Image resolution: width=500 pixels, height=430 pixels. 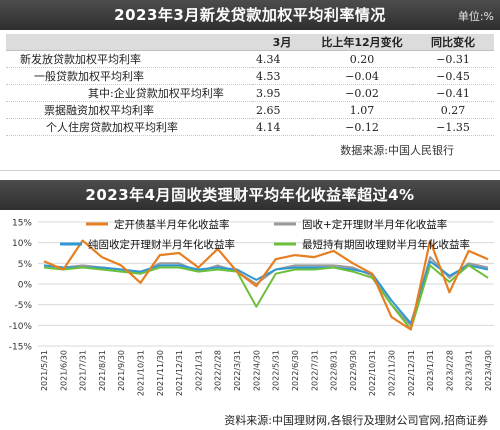 What do you see at coordinates (391, 373) in the screenshot?
I see `x-tick-label: 2022/11/30` at bounding box center [391, 373].